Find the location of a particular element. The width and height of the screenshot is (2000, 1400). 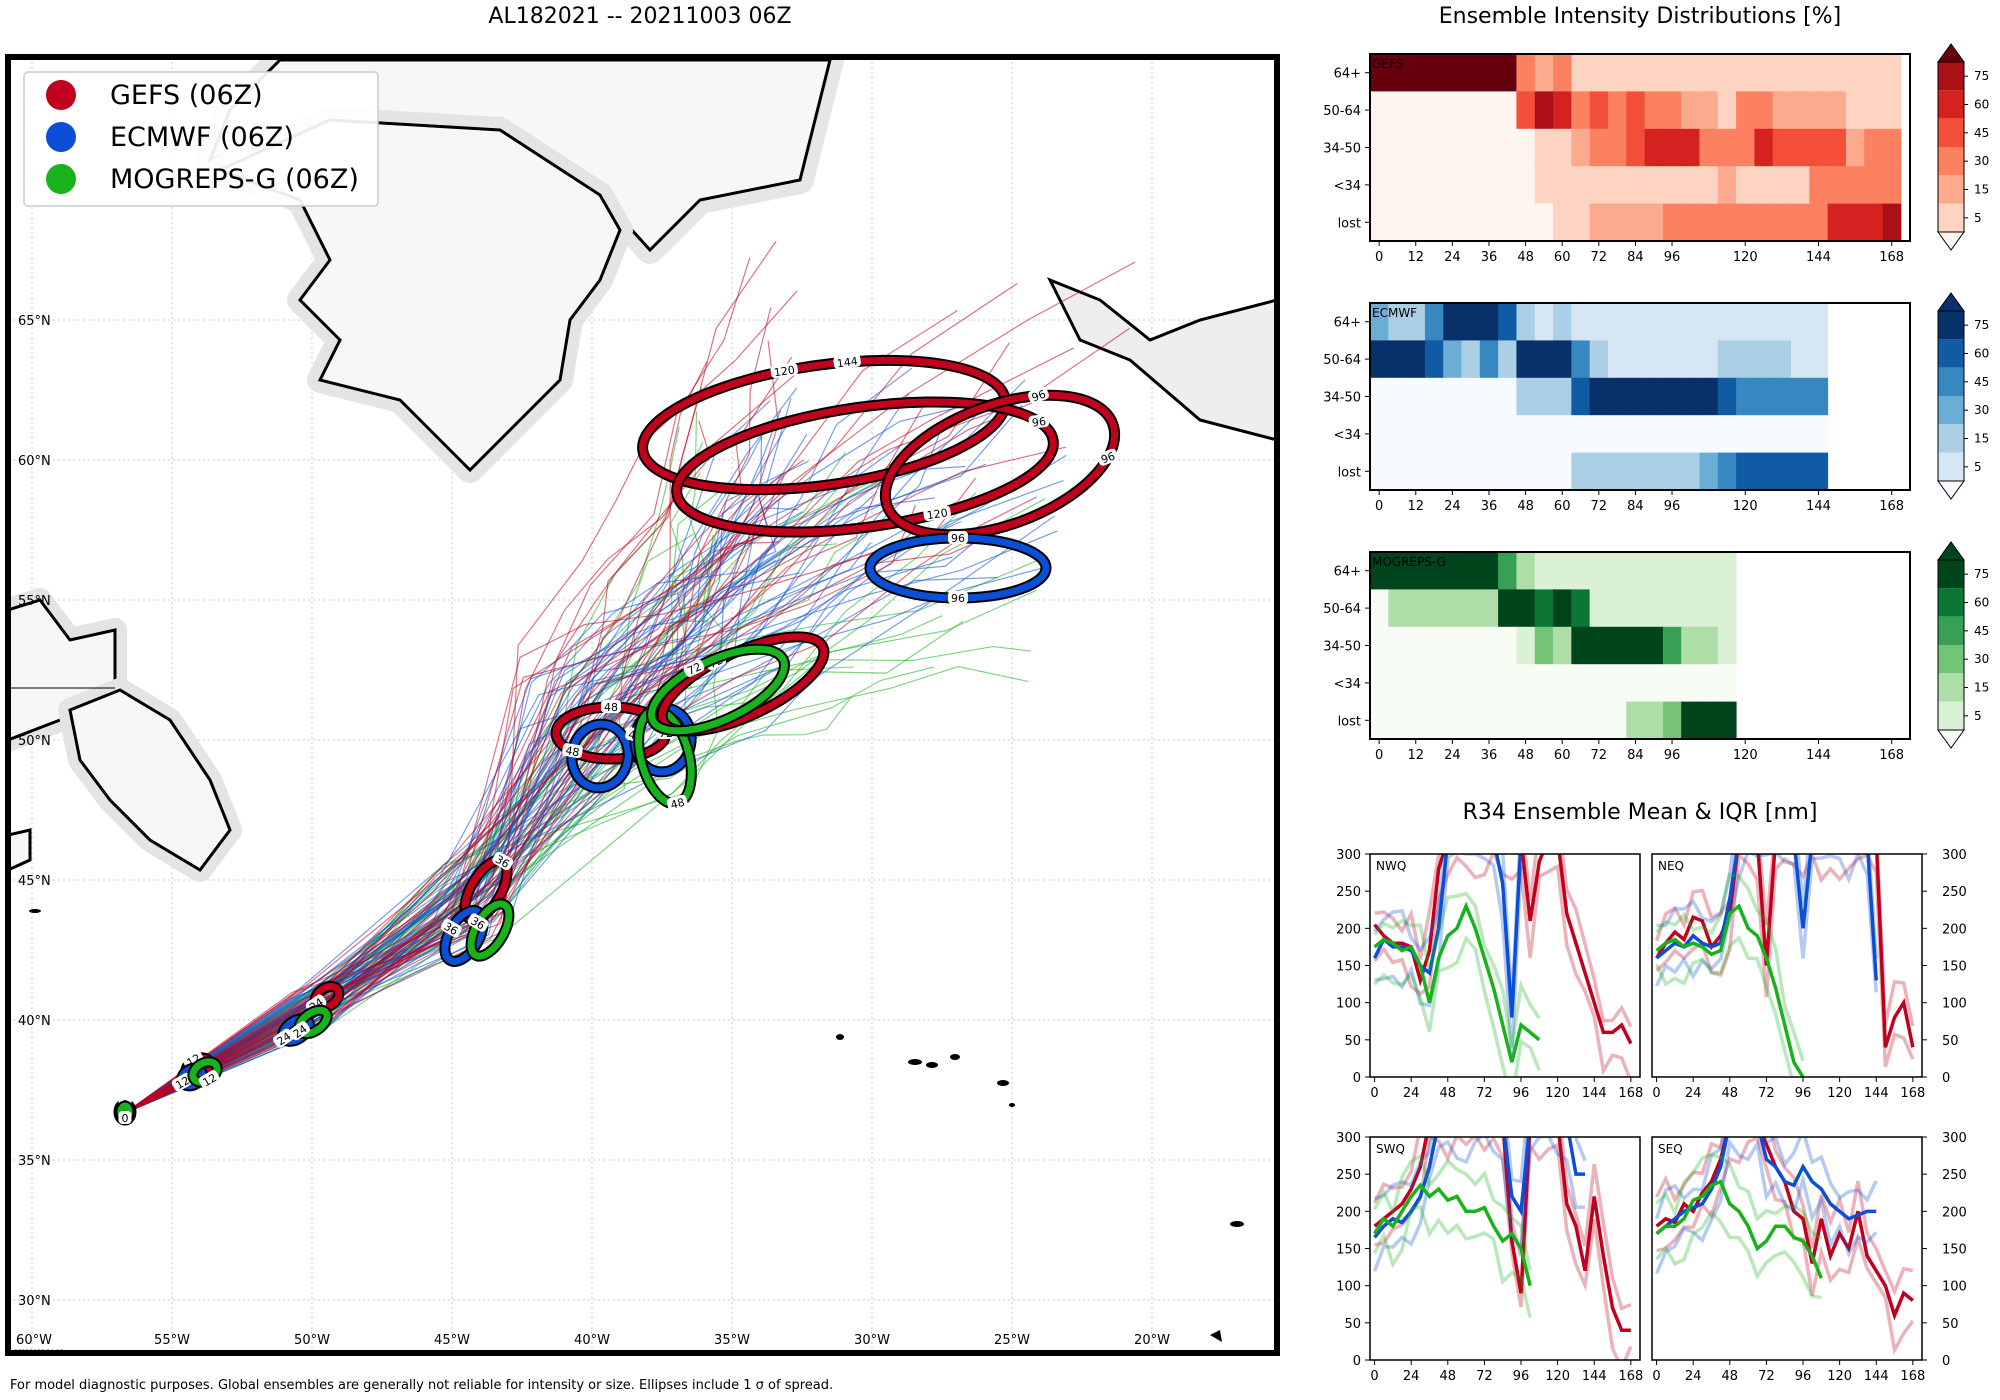

lon-label: 30°W is located at coordinates (872, 1340).